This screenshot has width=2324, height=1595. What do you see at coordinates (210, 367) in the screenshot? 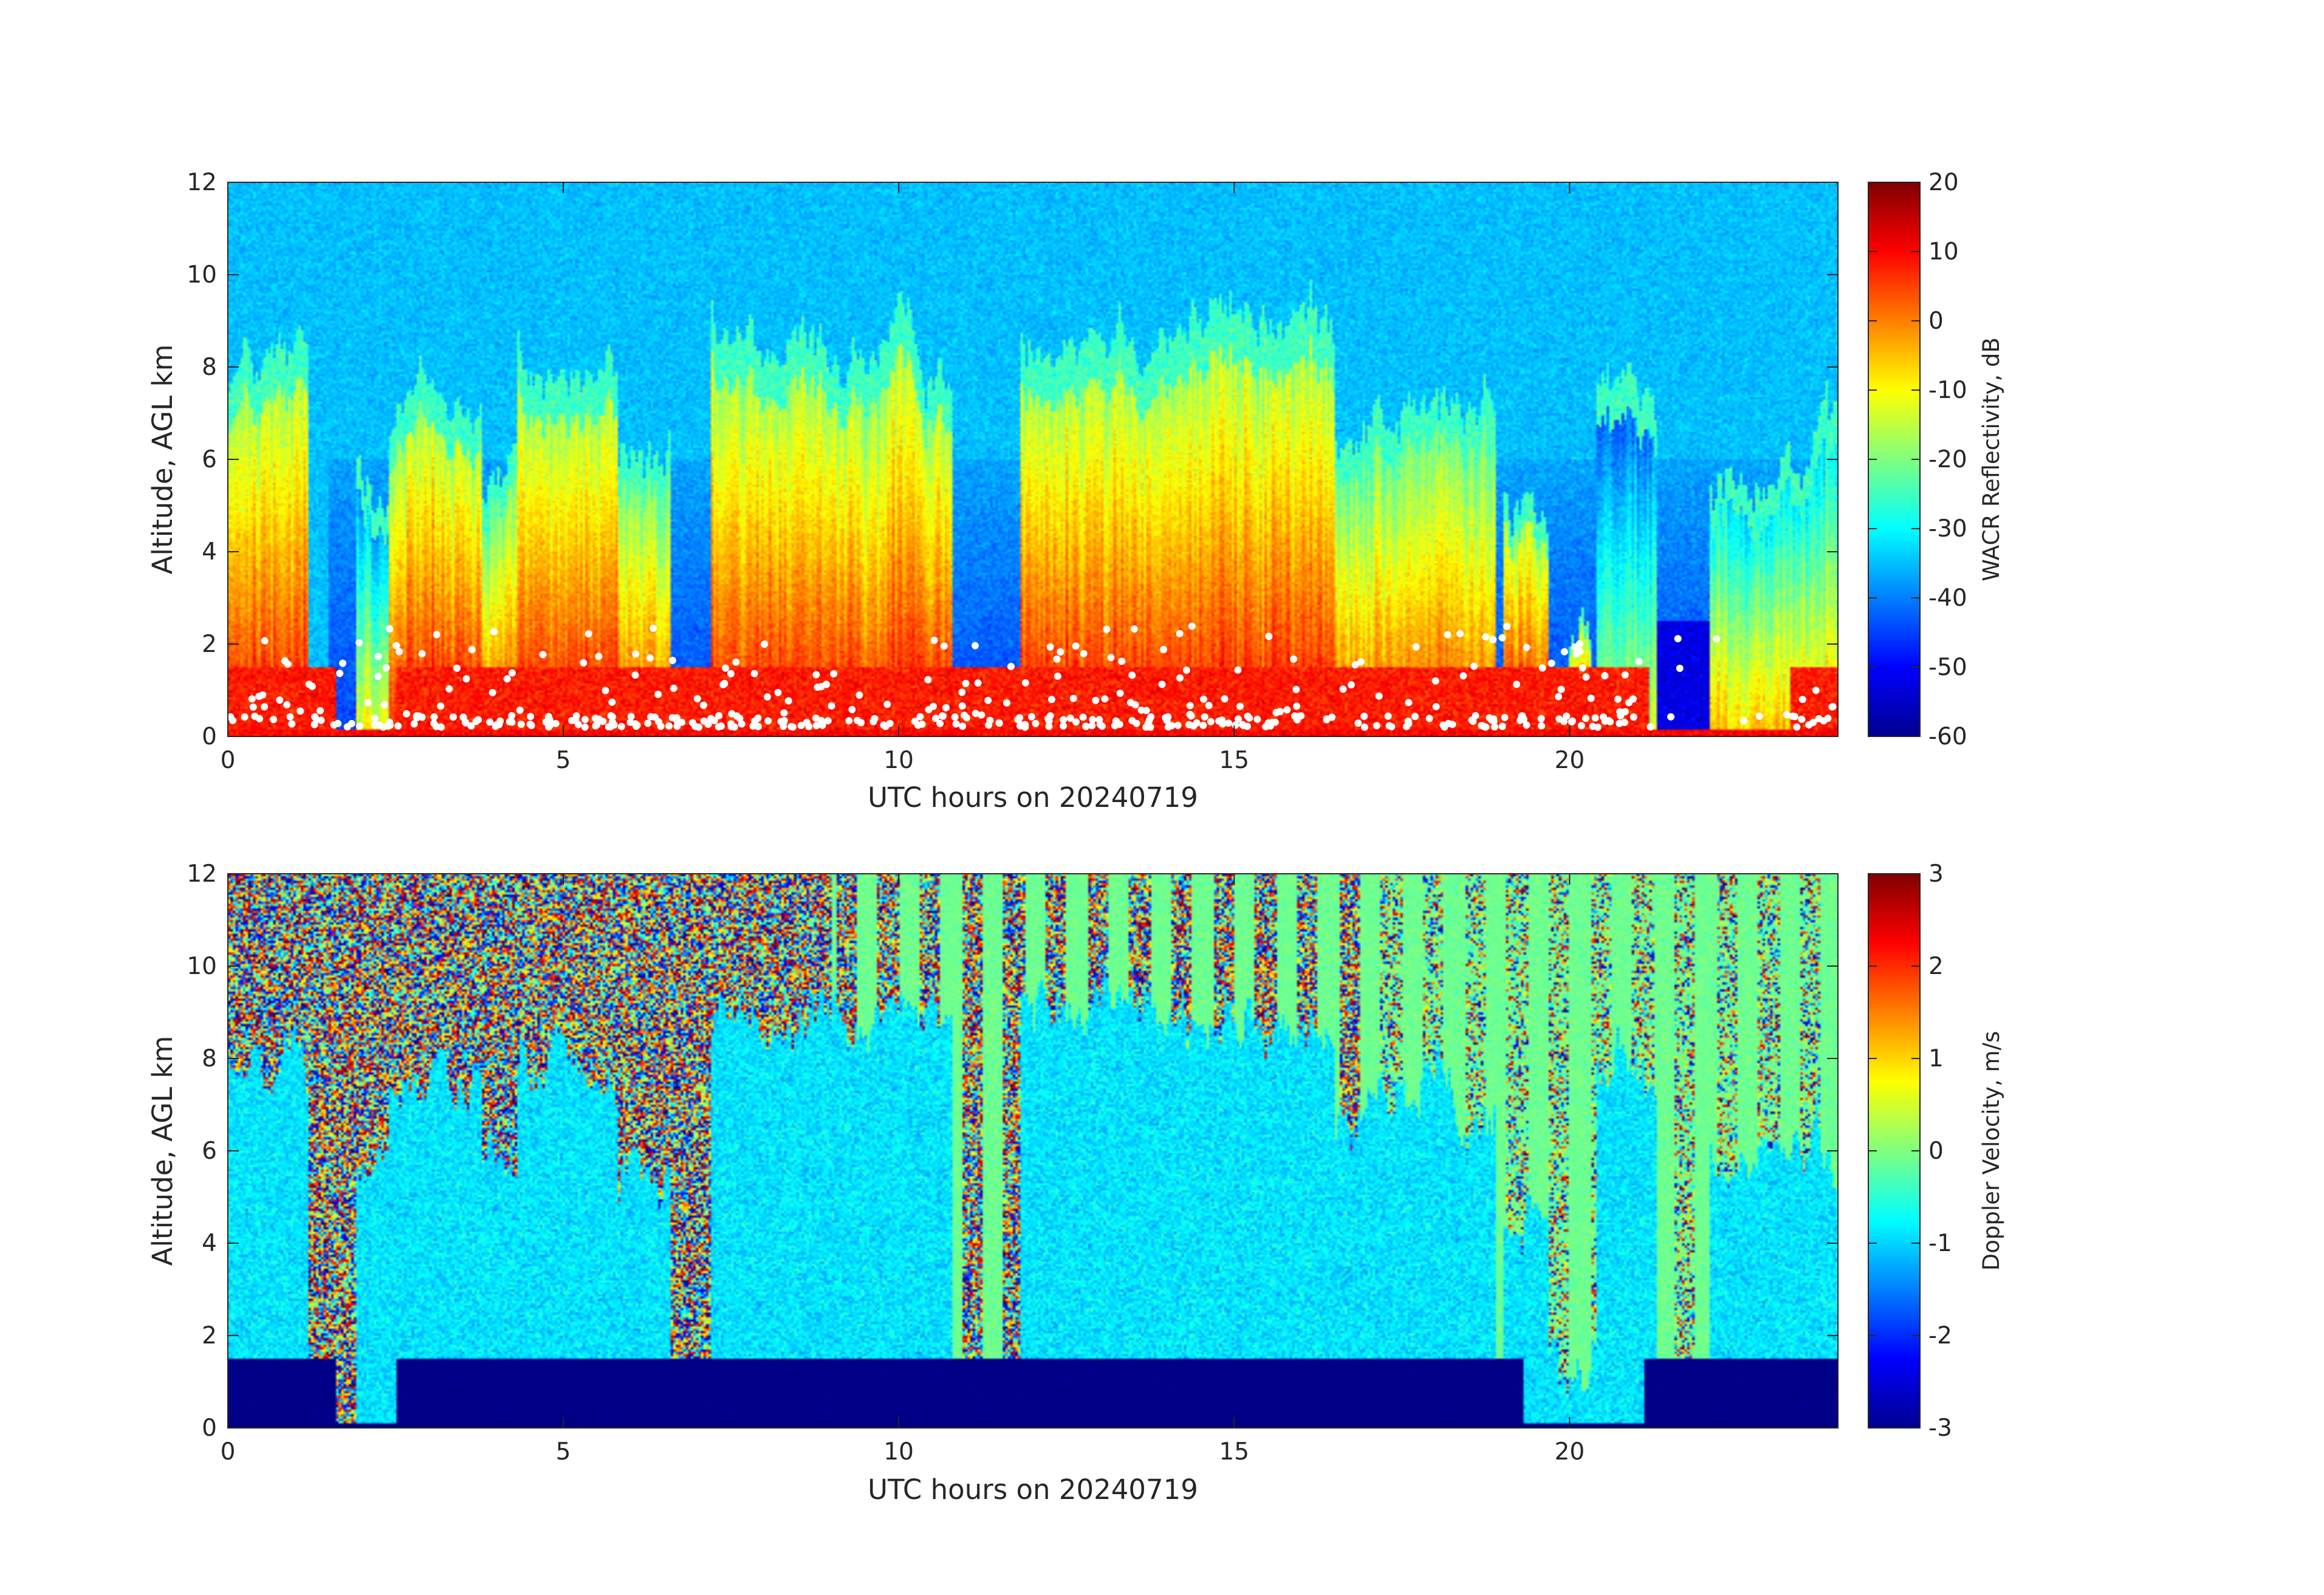
I see `y-tick-label: 8` at bounding box center [210, 367].